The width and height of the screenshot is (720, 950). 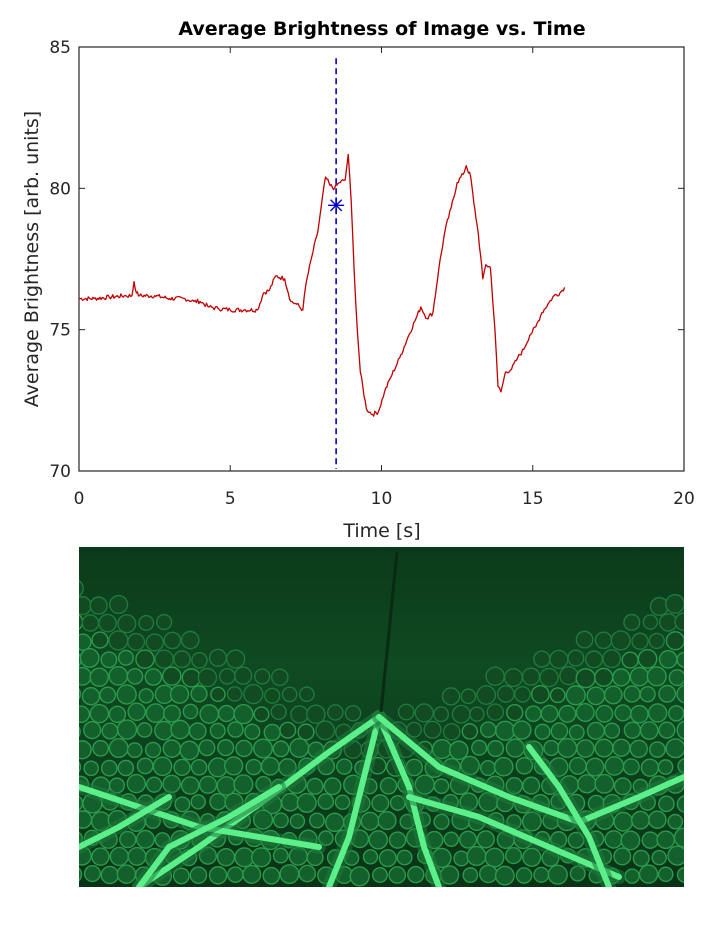 What do you see at coordinates (684, 499) in the screenshot?
I see `x-tick-label: 20` at bounding box center [684, 499].